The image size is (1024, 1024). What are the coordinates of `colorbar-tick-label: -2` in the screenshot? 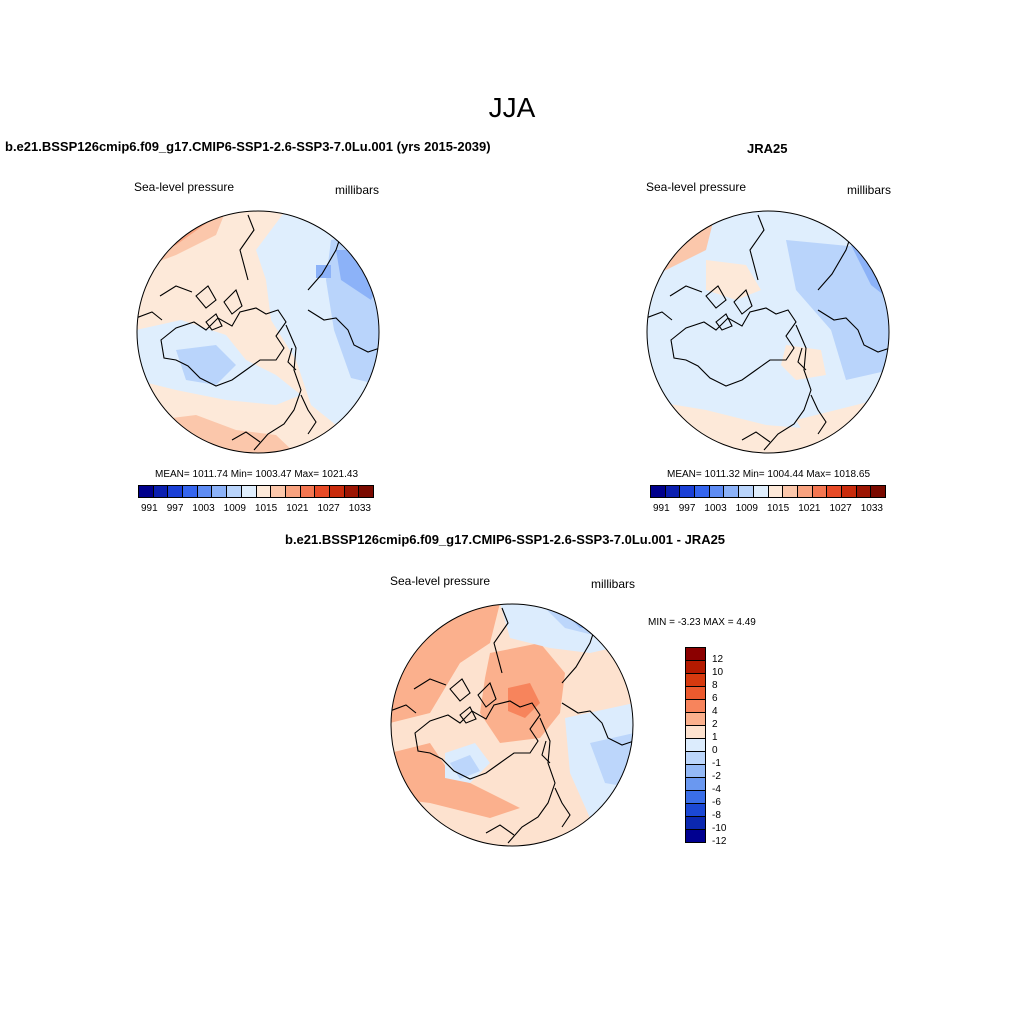 It's located at (716, 777).